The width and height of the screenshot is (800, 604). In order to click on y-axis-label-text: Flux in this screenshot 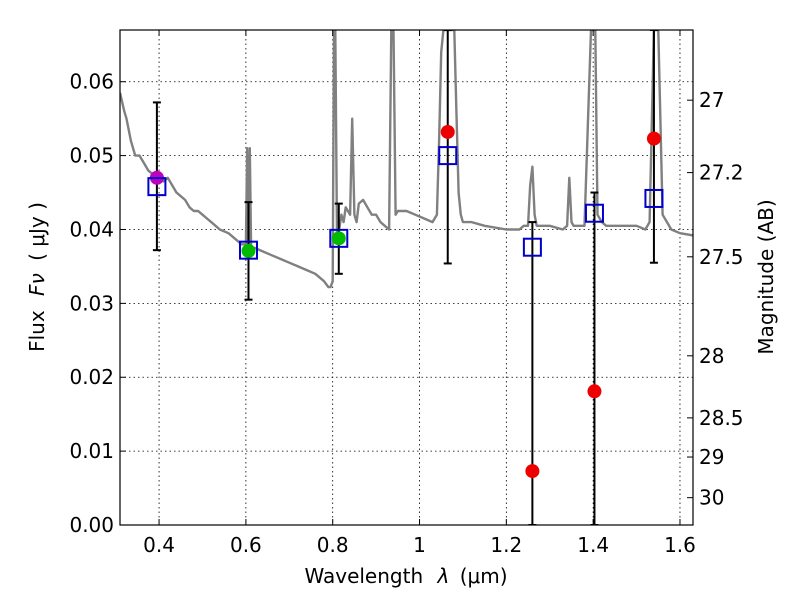, I will do `click(37, 331)`.